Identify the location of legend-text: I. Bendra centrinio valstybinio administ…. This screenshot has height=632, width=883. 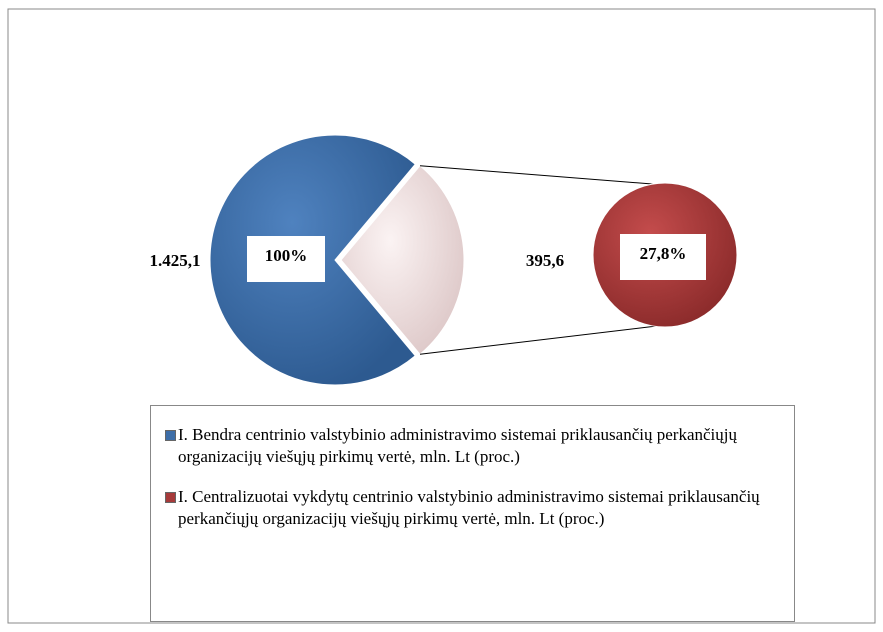
(457, 445).